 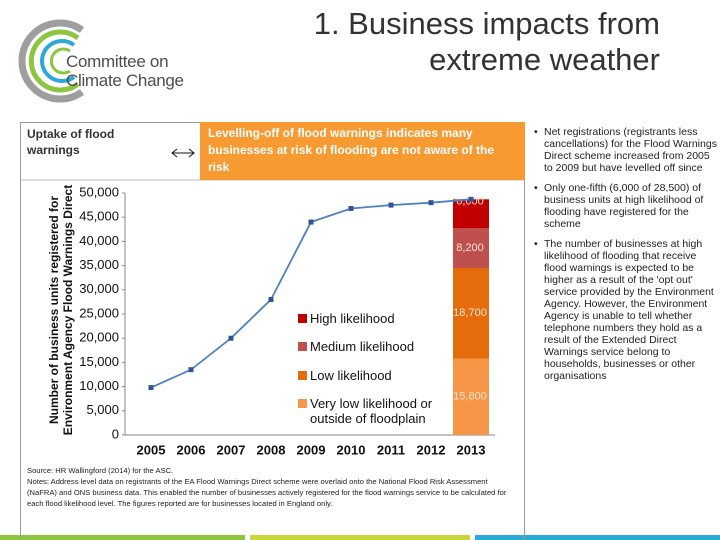 What do you see at coordinates (99, 337) in the screenshot?
I see `y-tick-label: 20,000` at bounding box center [99, 337].